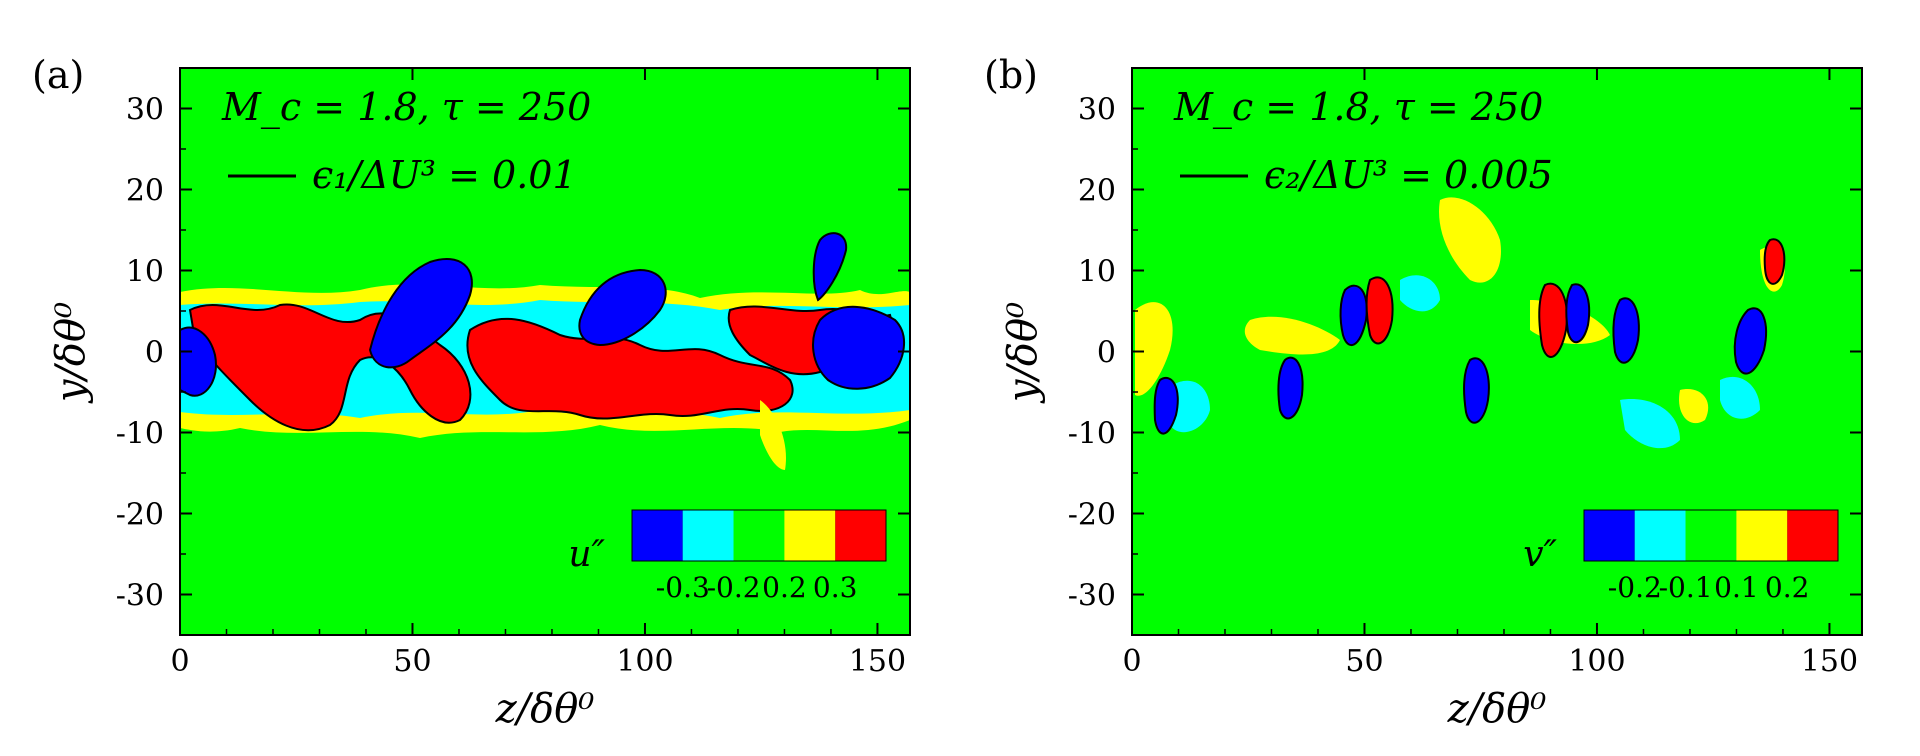 Image resolution: width=1920 pixels, height=756 pixels. Describe the element at coordinates (1408, 175) in the screenshot. I see `panel-b-legend-label: ϵ₂/ΔU³ = 0.005` at that location.